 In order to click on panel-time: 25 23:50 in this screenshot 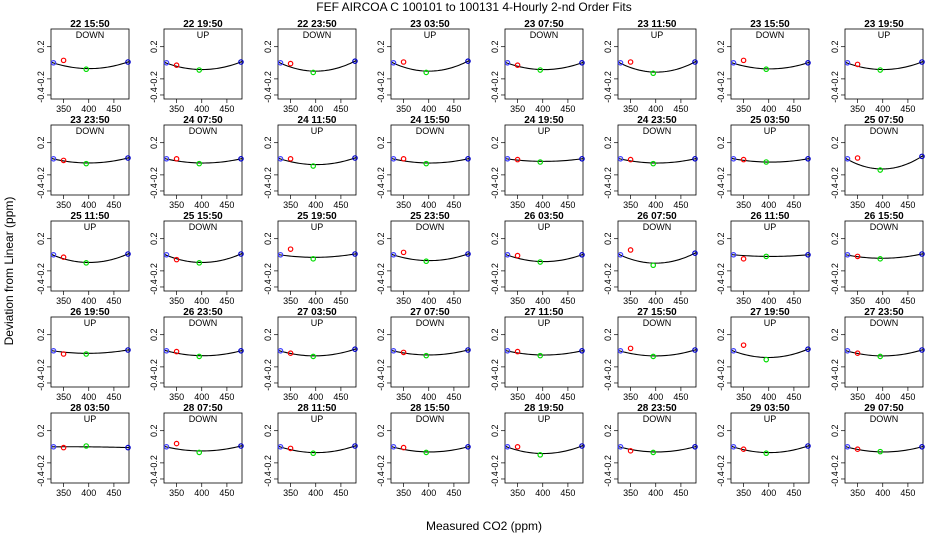, I will do `click(430, 216)`.